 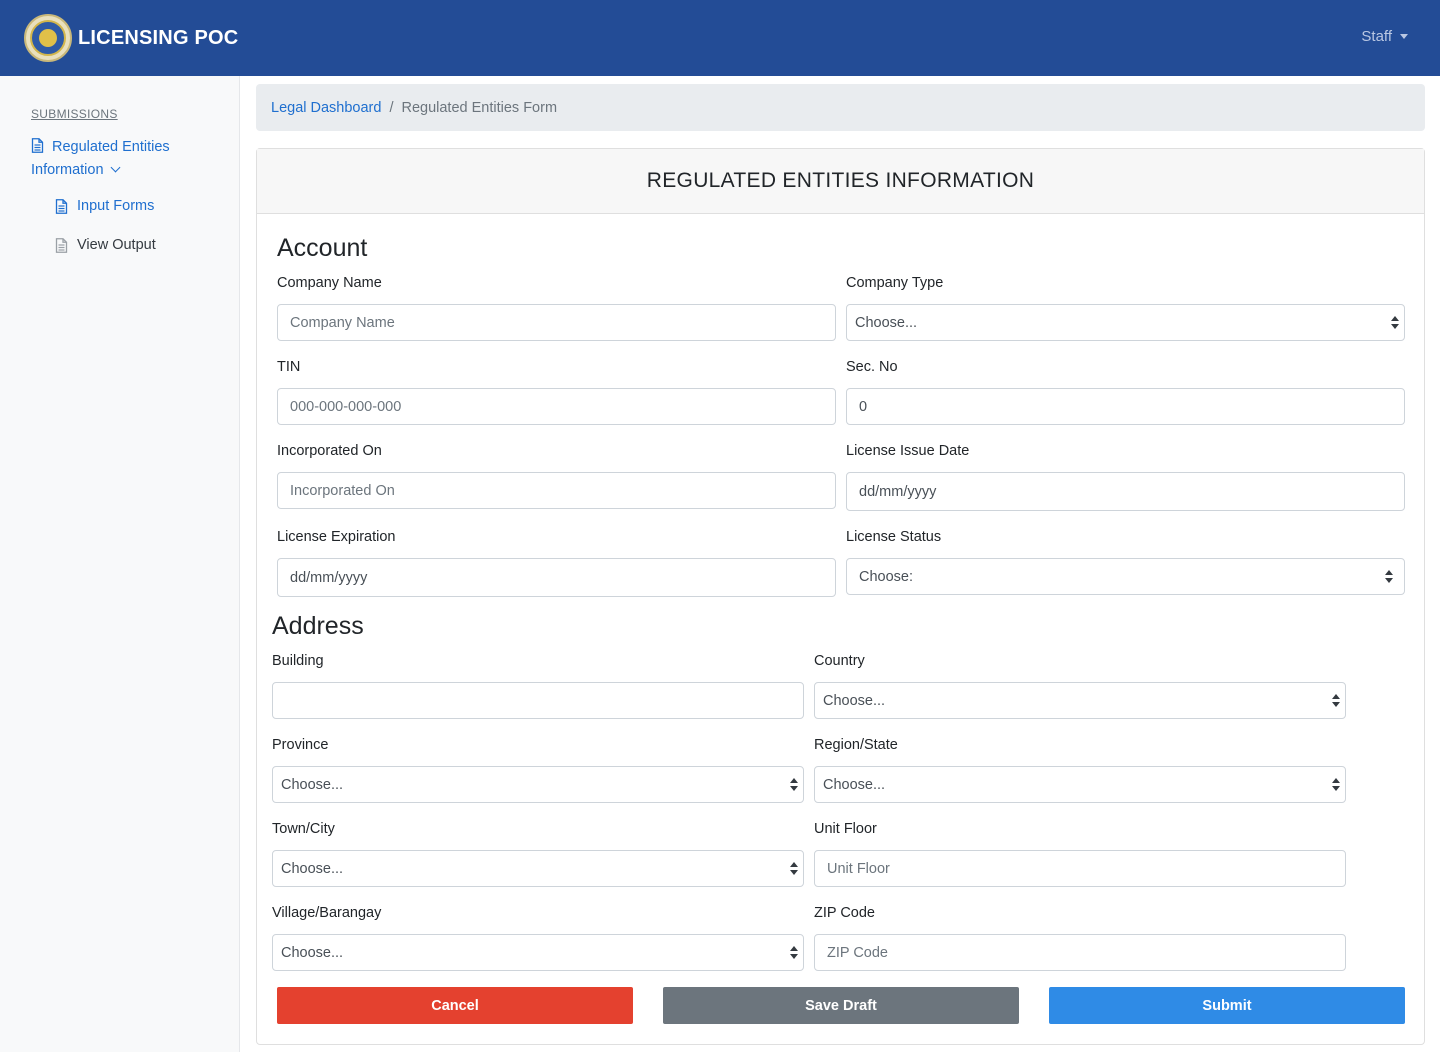 What do you see at coordinates (115, 167) in the screenshot?
I see `chevron-down-icon` at bounding box center [115, 167].